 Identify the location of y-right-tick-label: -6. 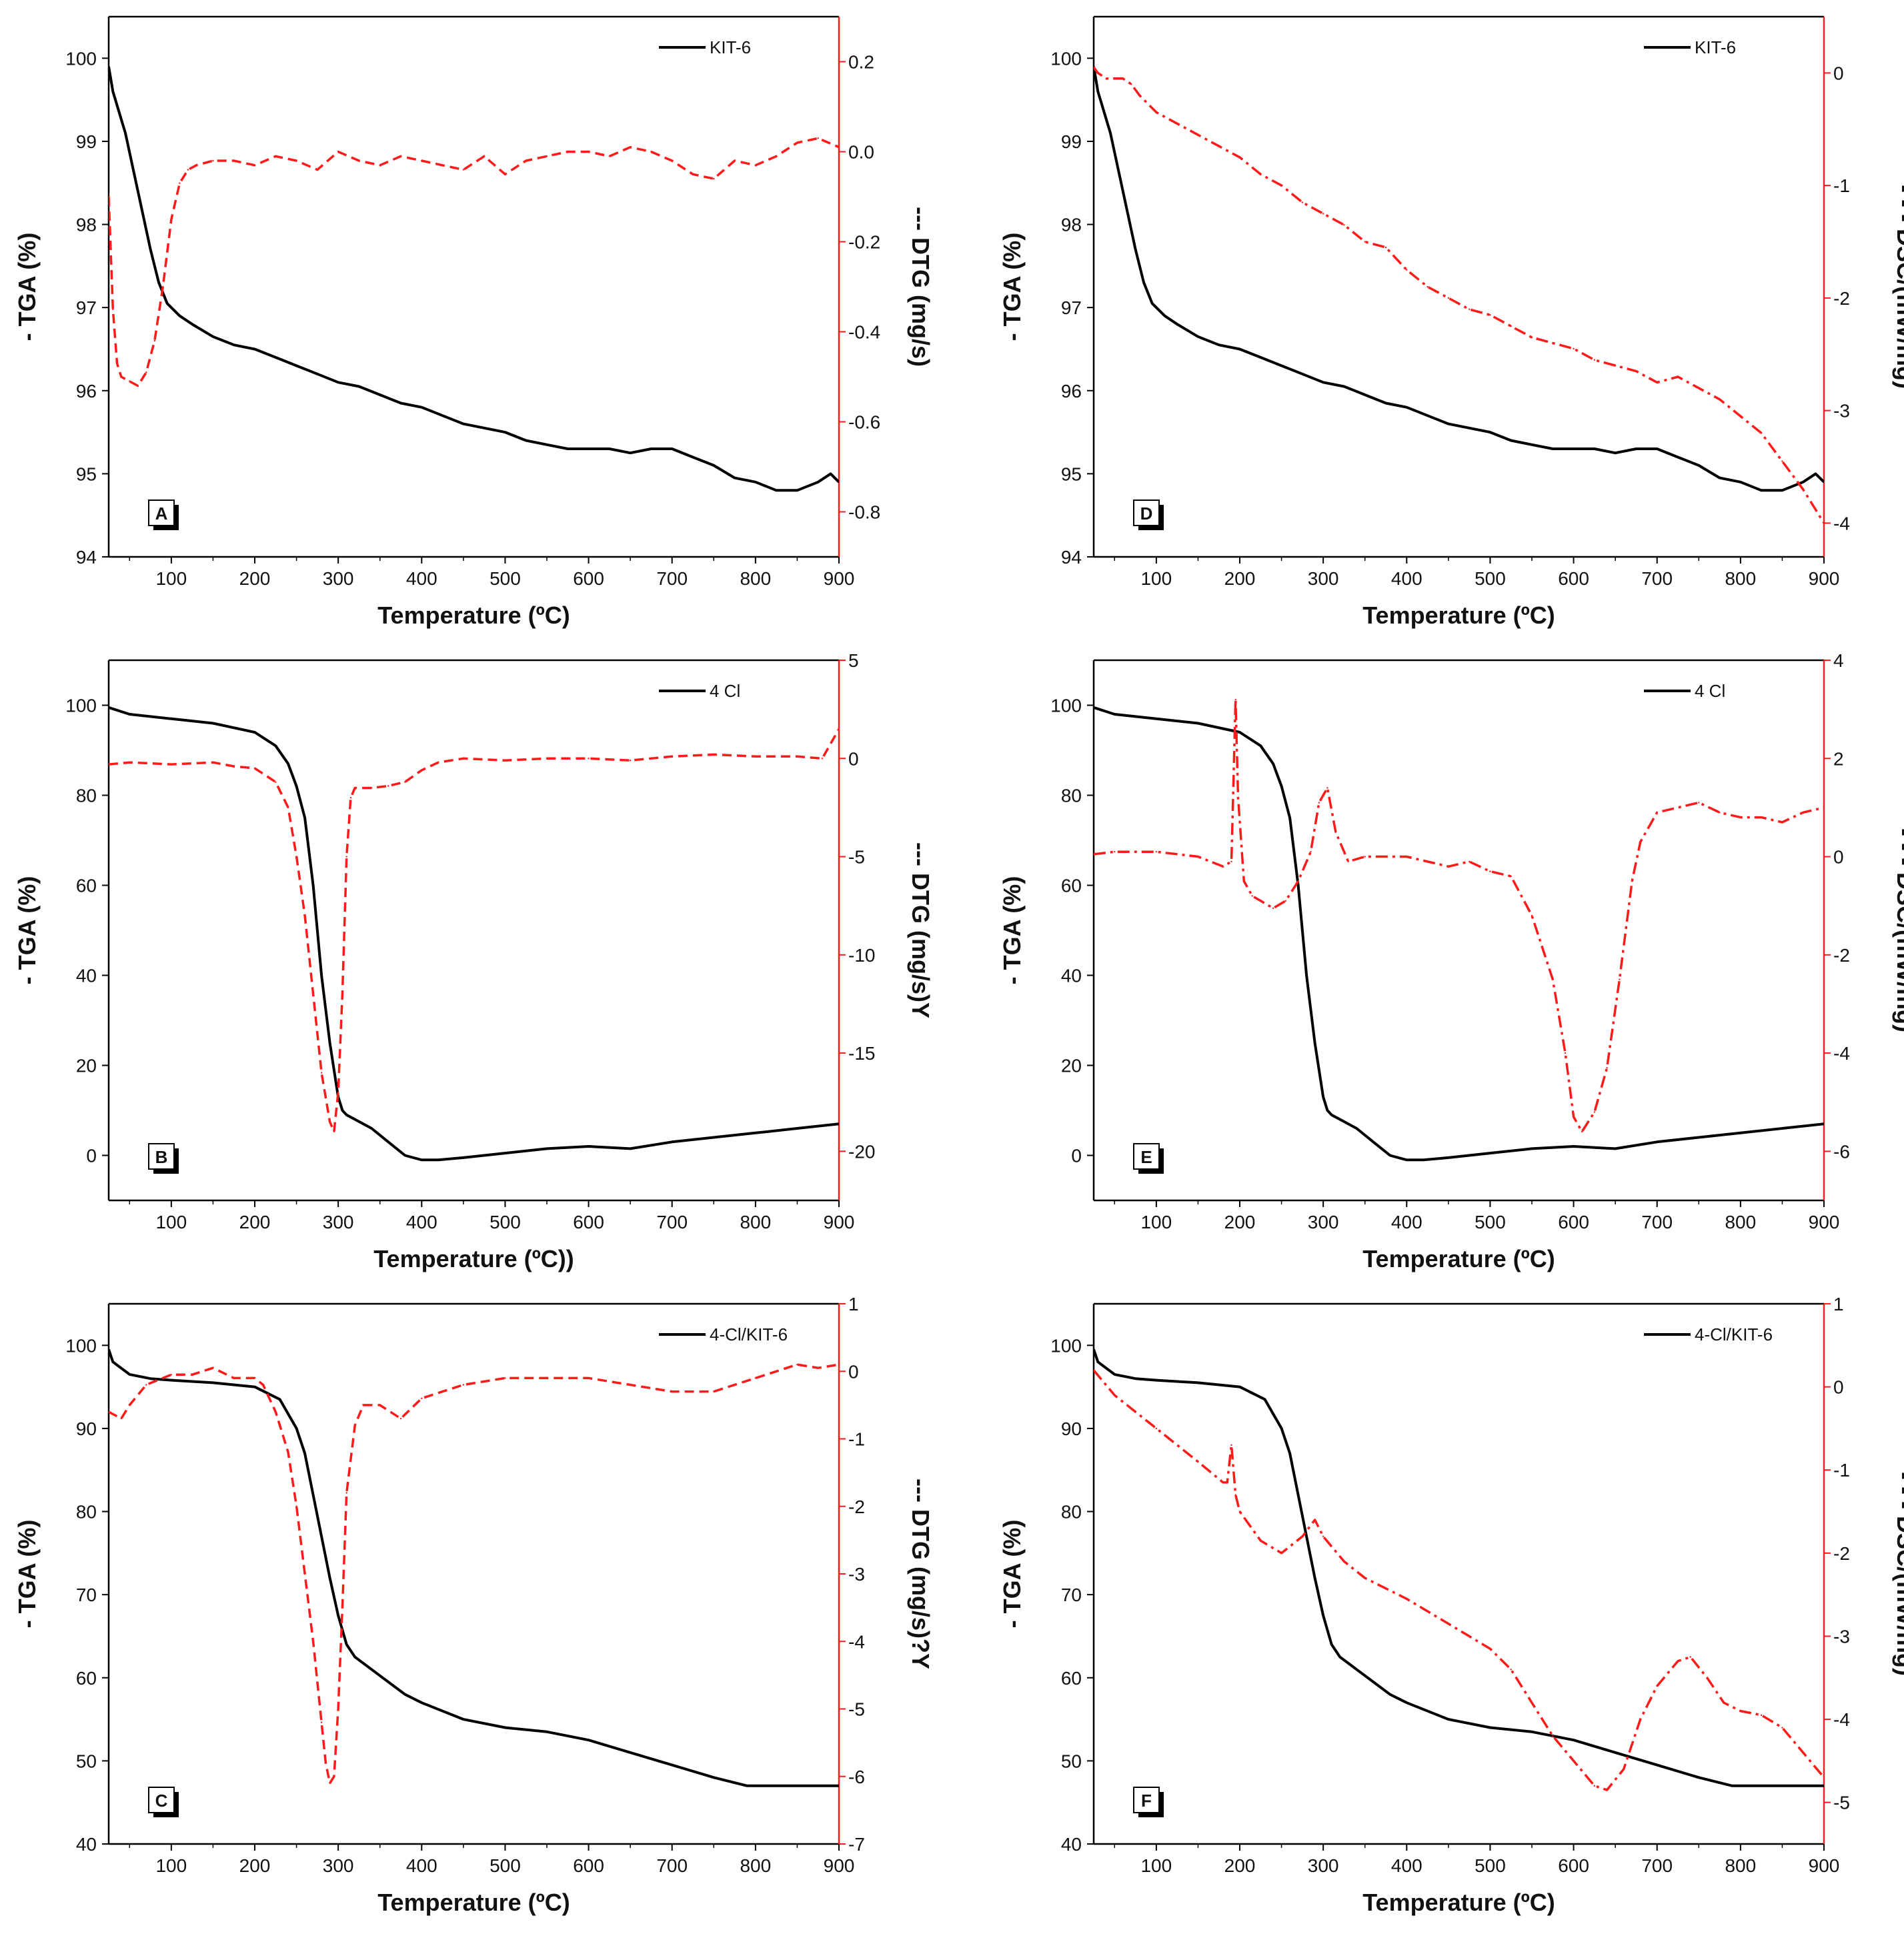
(856, 1777).